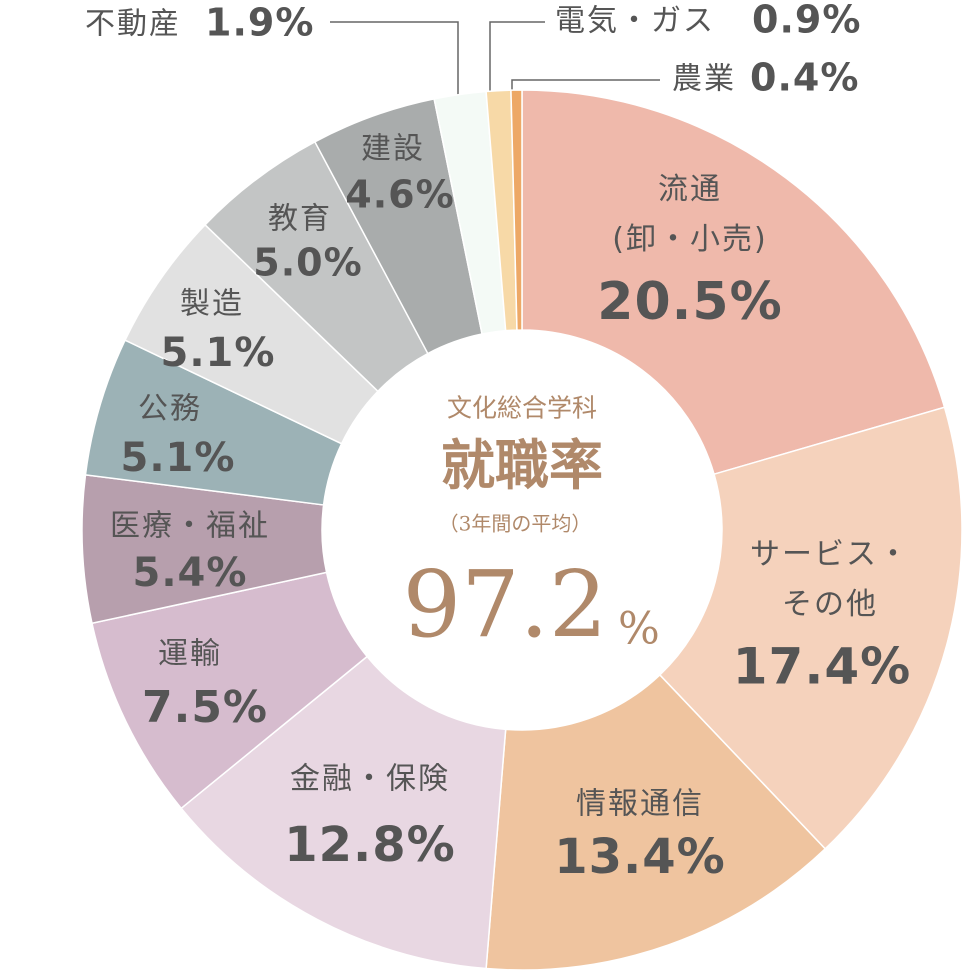 Image resolution: width=975 pixels, height=975 pixels. I want to click on value-label: 4.6%, so click(399, 195).